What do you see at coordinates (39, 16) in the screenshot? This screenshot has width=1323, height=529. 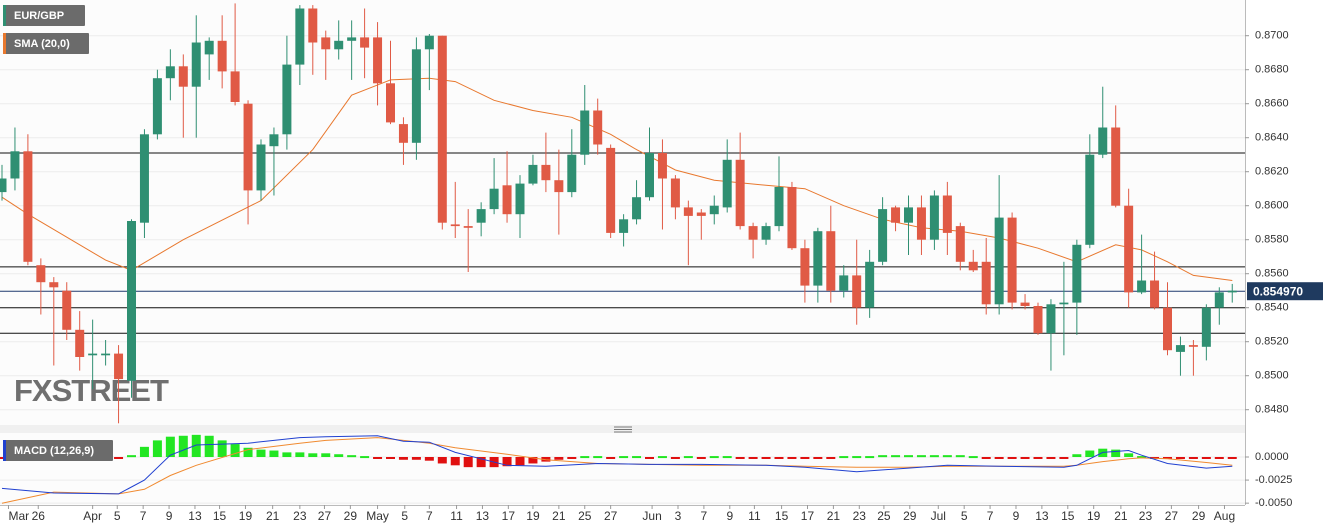 I see `legend-label: EUR/GBP` at bounding box center [39, 16].